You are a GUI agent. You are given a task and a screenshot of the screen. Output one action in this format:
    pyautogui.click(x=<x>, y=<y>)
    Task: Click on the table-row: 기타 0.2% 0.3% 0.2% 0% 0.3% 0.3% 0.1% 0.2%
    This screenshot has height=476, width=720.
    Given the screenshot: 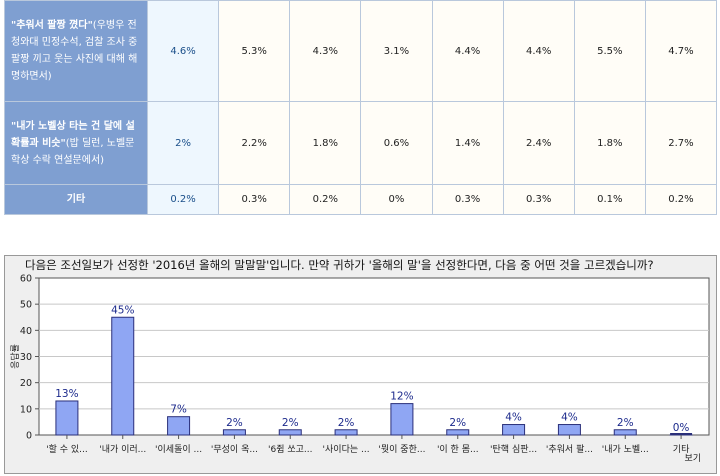 What is the action you would take?
    pyautogui.click(x=361, y=199)
    